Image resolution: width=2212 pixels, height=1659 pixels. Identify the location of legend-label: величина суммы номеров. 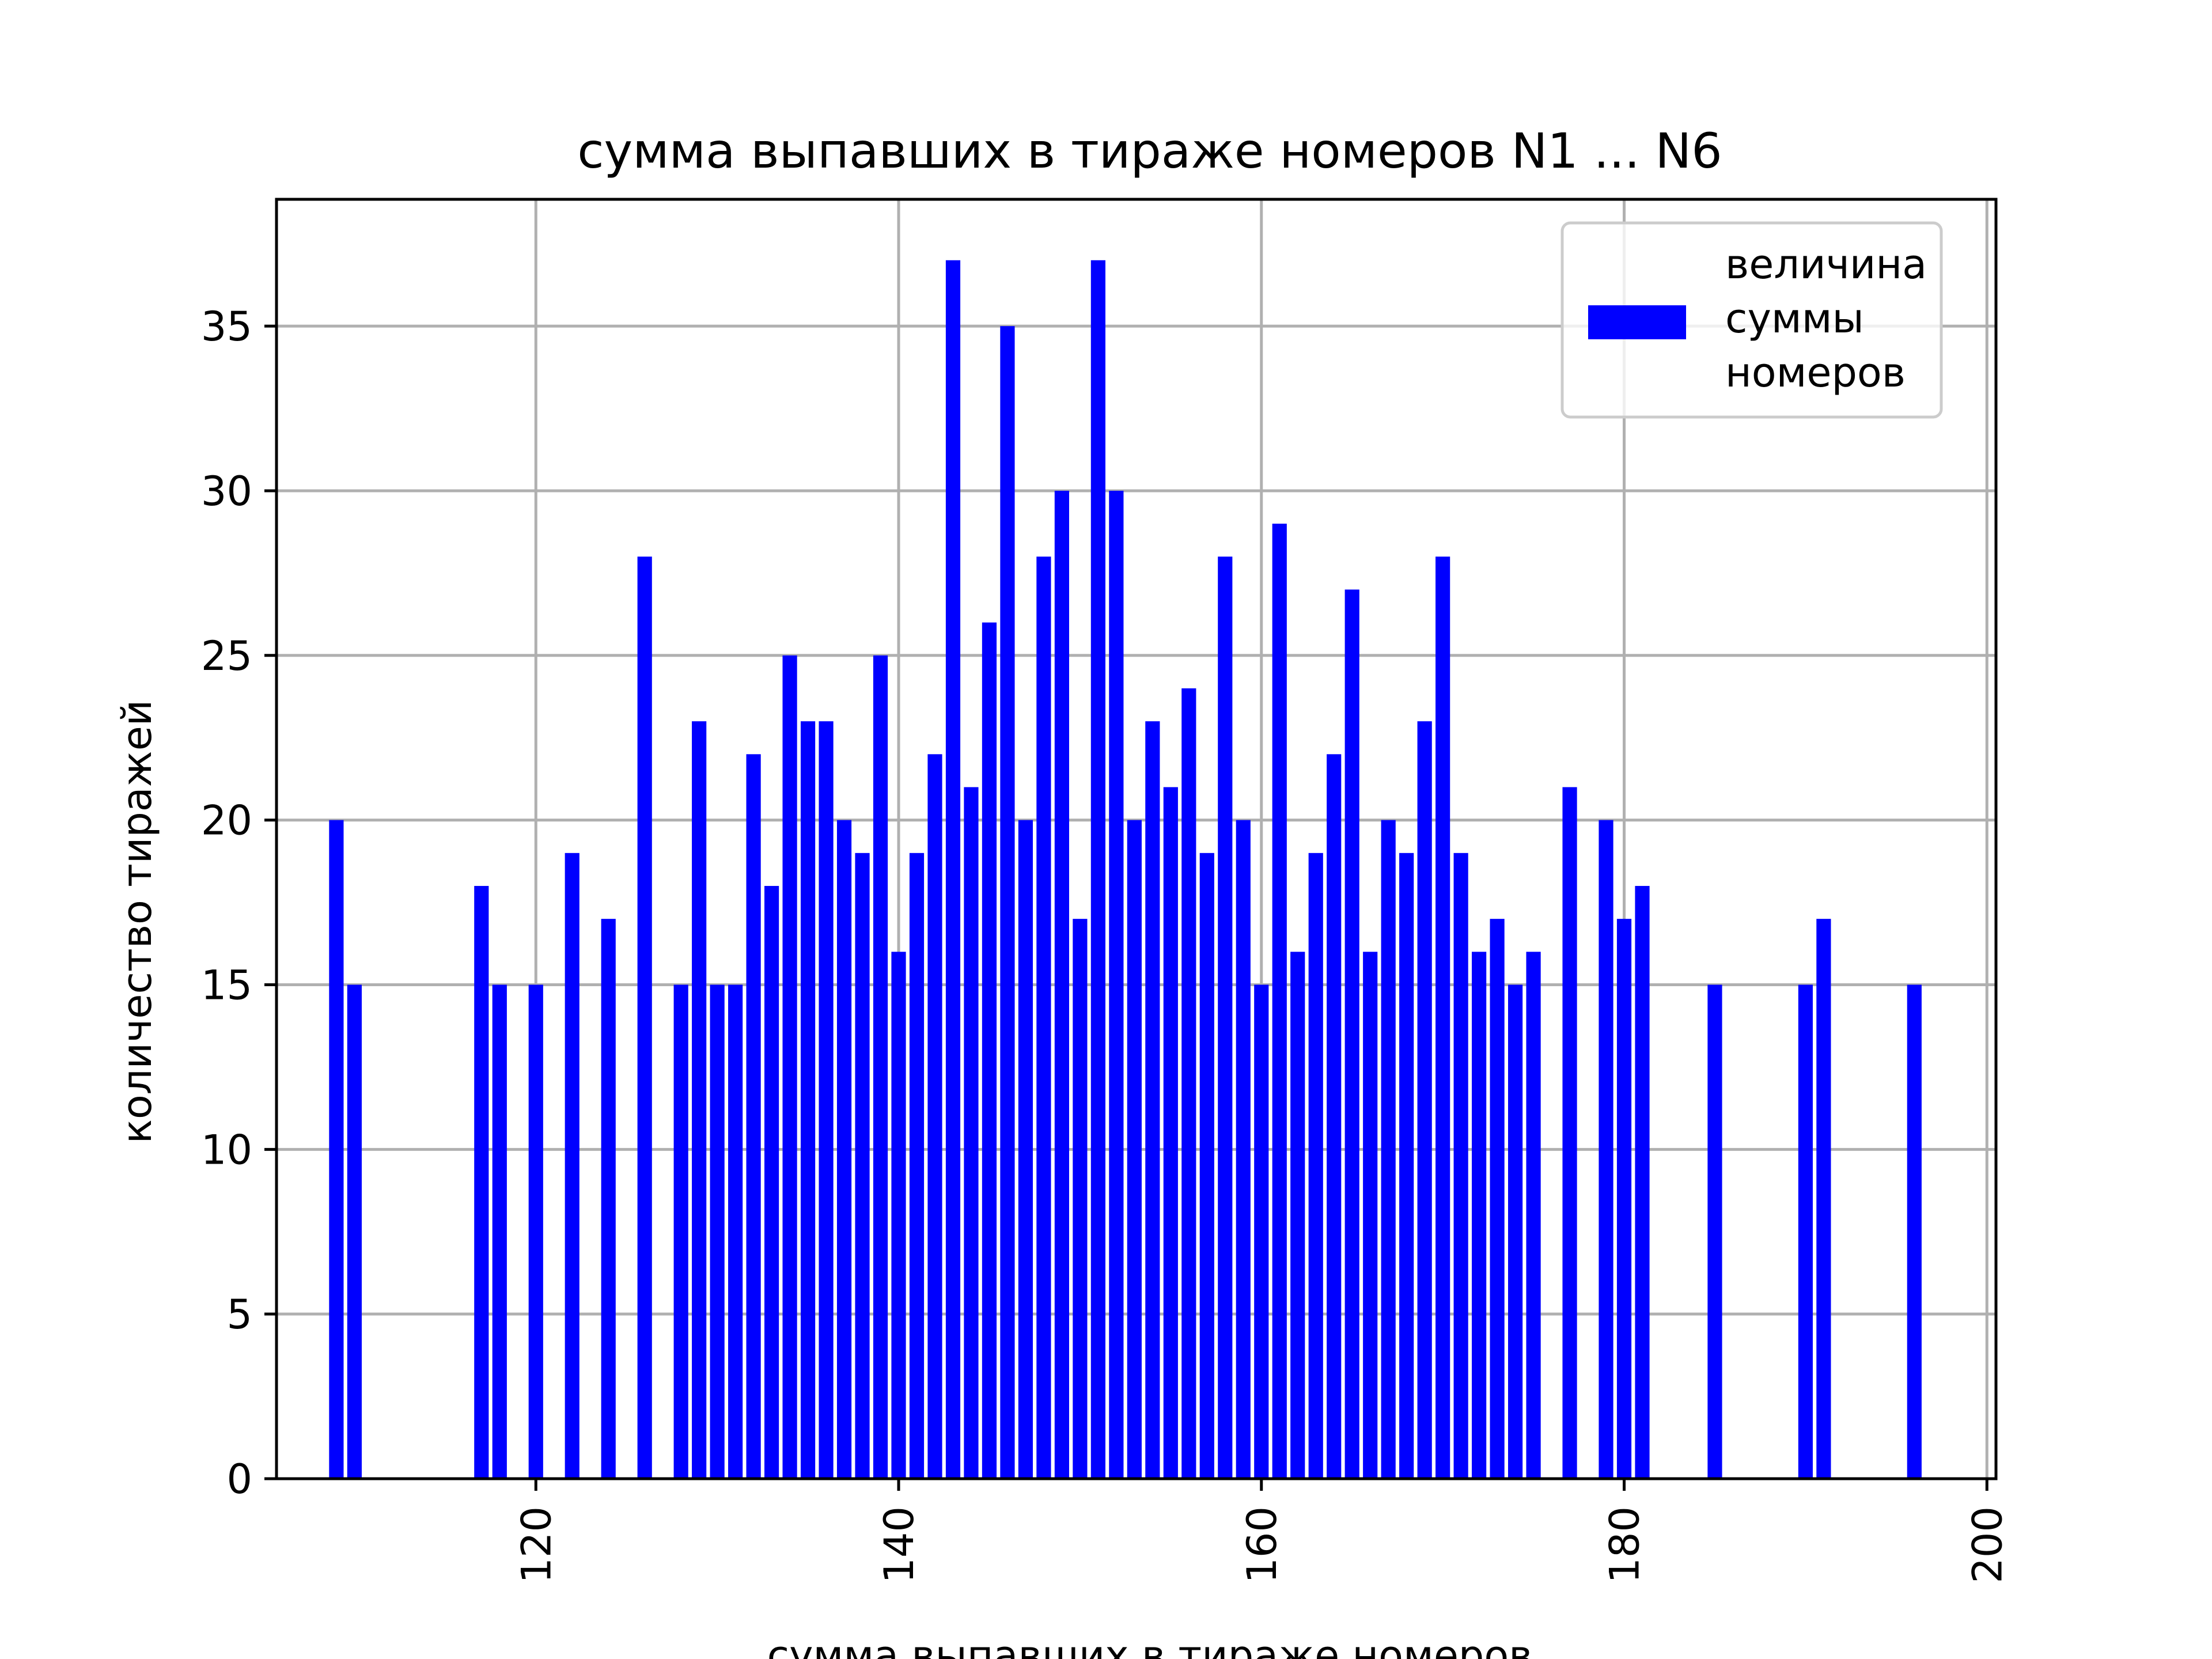
(1832, 318).